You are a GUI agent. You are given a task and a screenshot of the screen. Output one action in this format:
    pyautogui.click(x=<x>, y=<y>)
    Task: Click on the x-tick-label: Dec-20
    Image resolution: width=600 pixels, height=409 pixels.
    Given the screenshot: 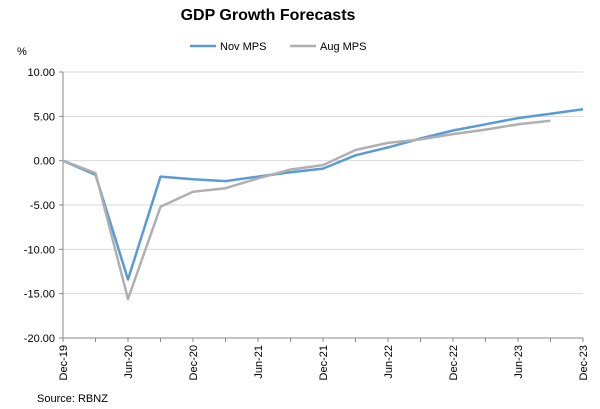 What is the action you would take?
    pyautogui.click(x=194, y=362)
    